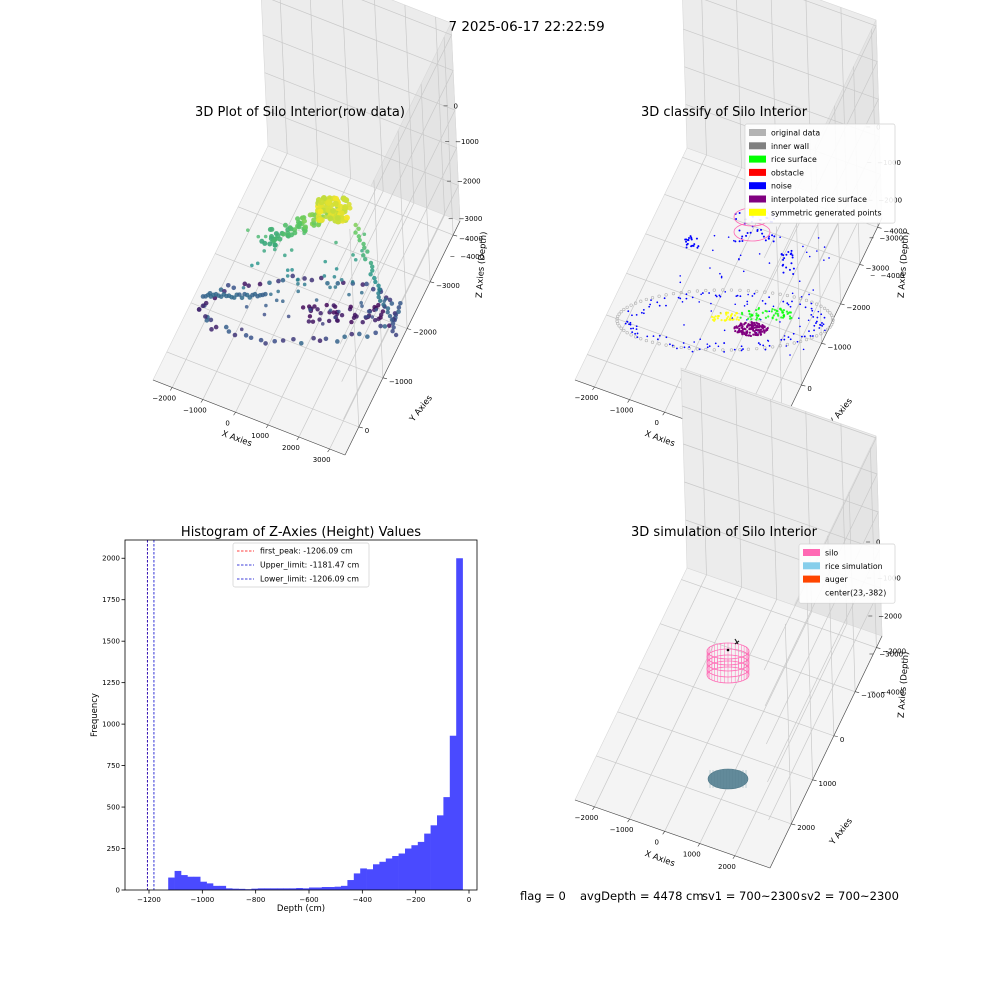  What do you see at coordinates (809, 389) in the screenshot?
I see `y-tick-label: 0` at bounding box center [809, 389].